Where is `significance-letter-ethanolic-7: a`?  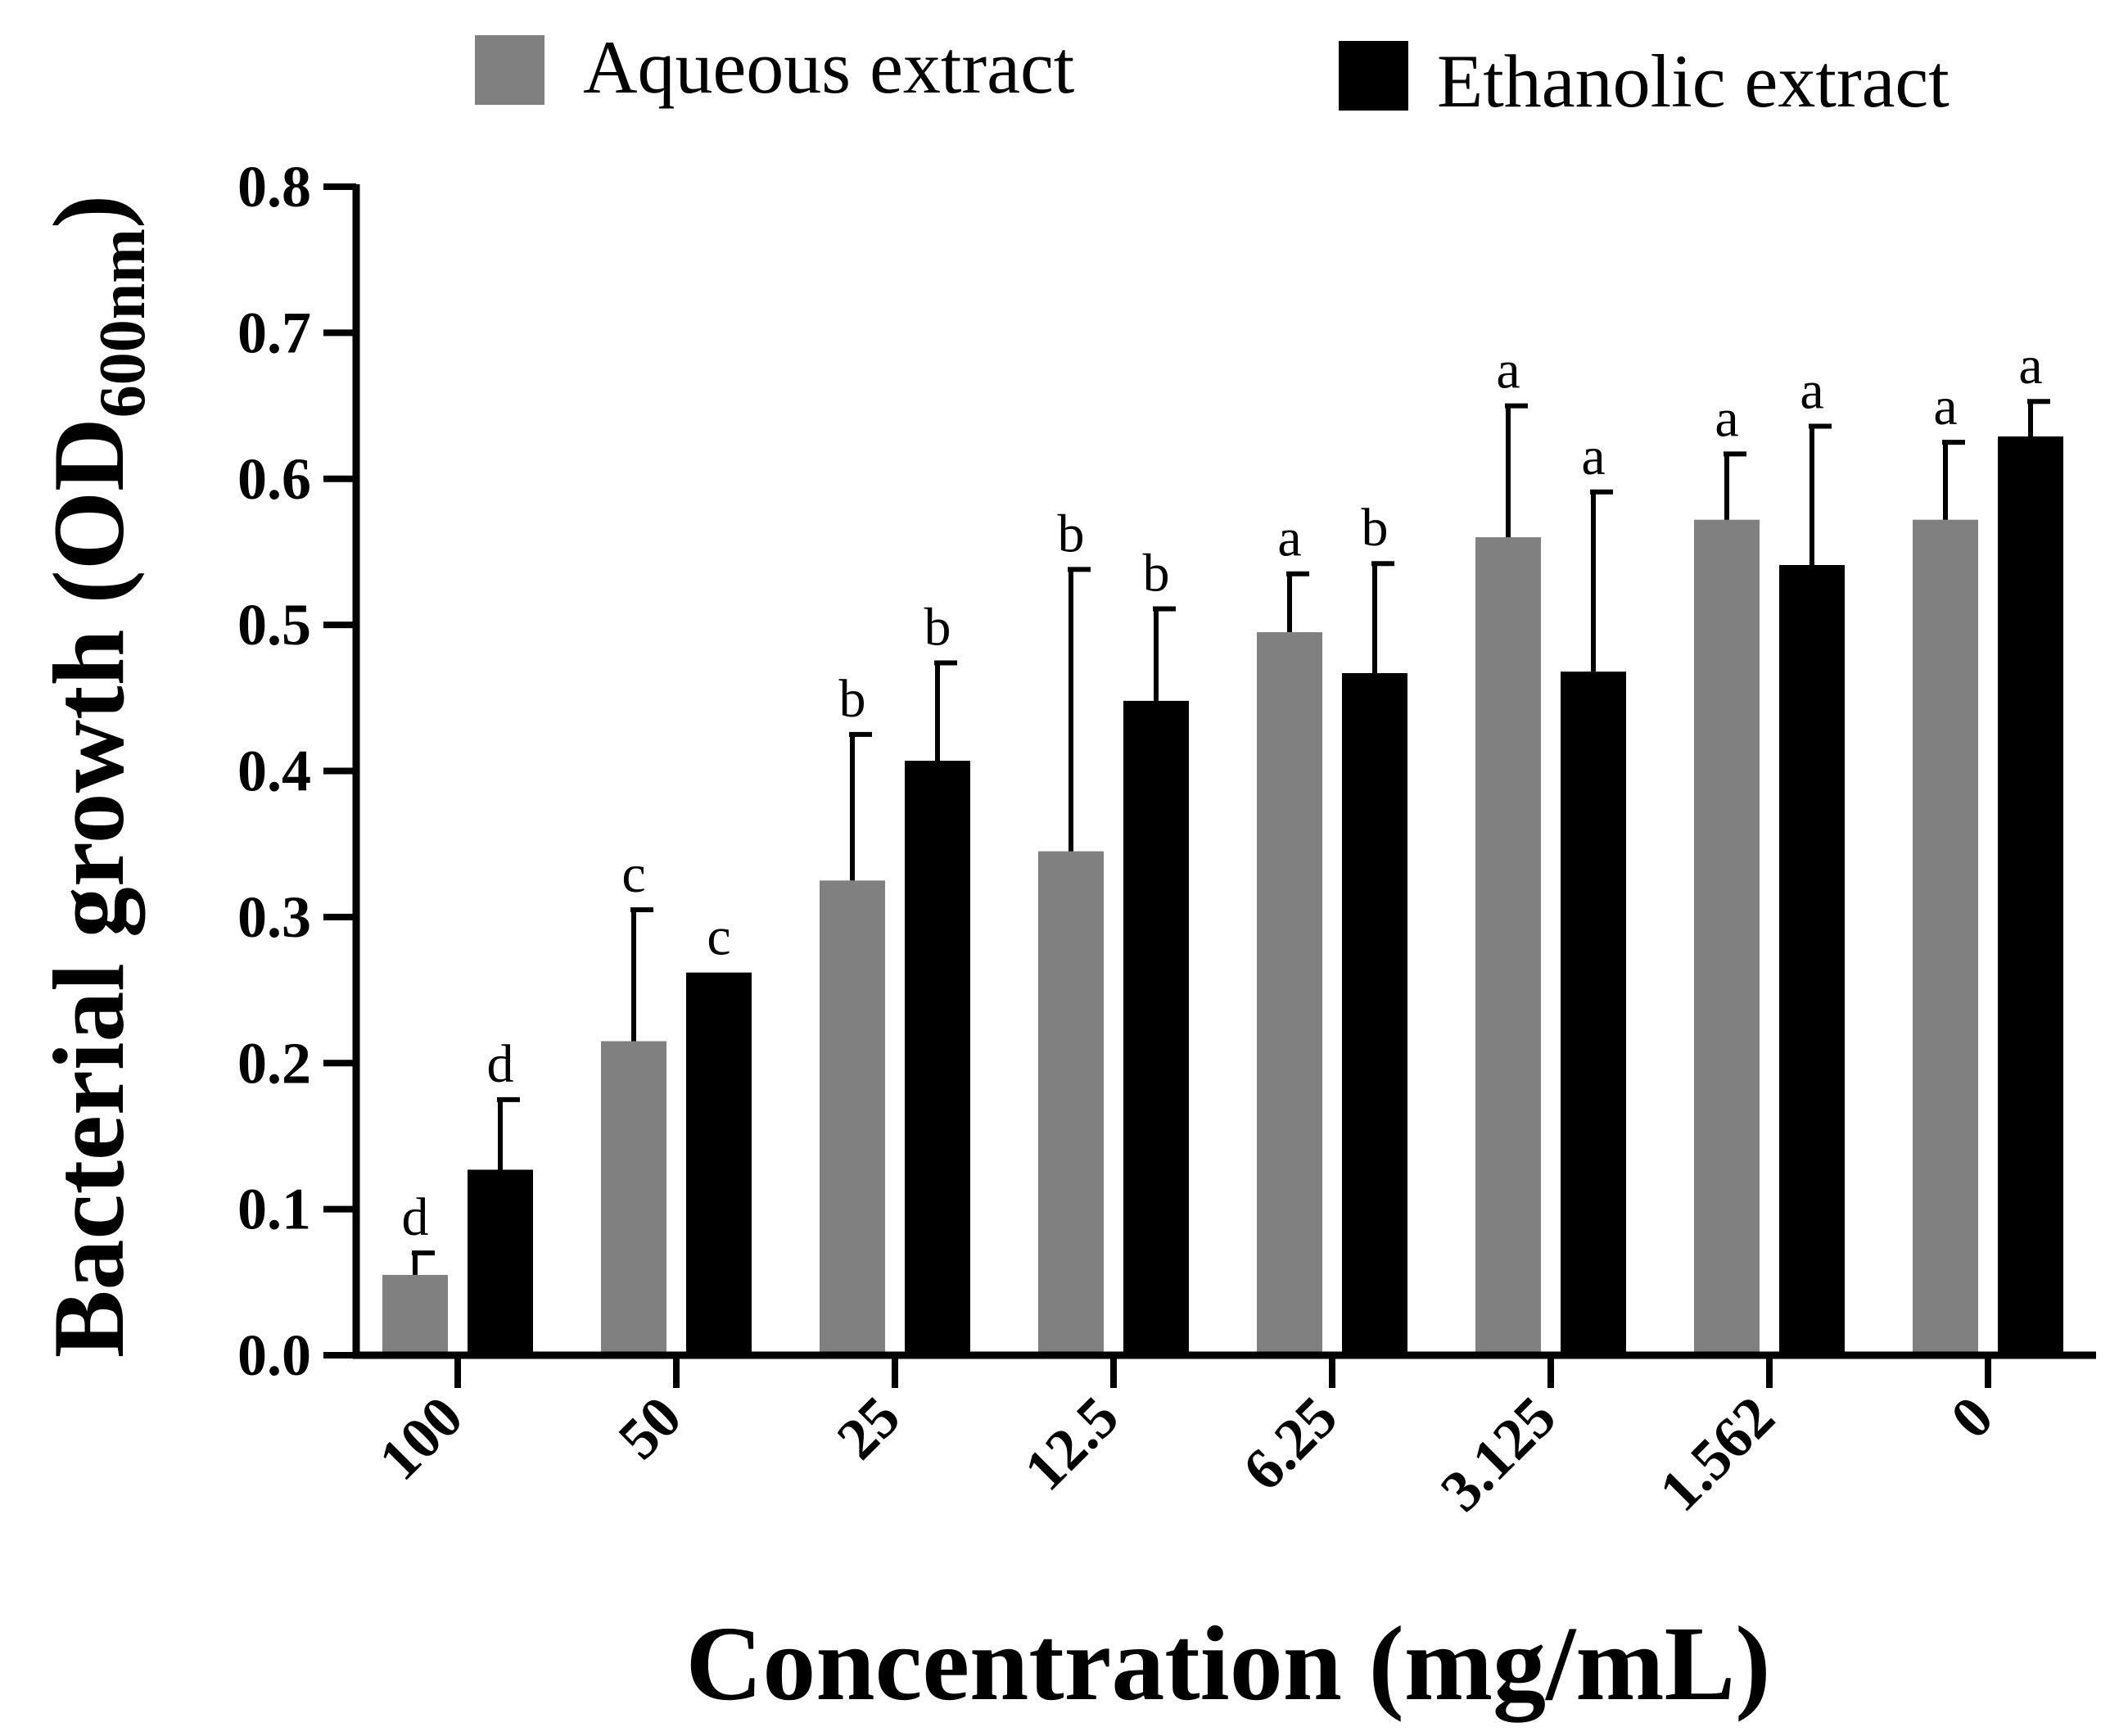
significance-letter-ethanolic-7: a is located at coordinates (2030, 366).